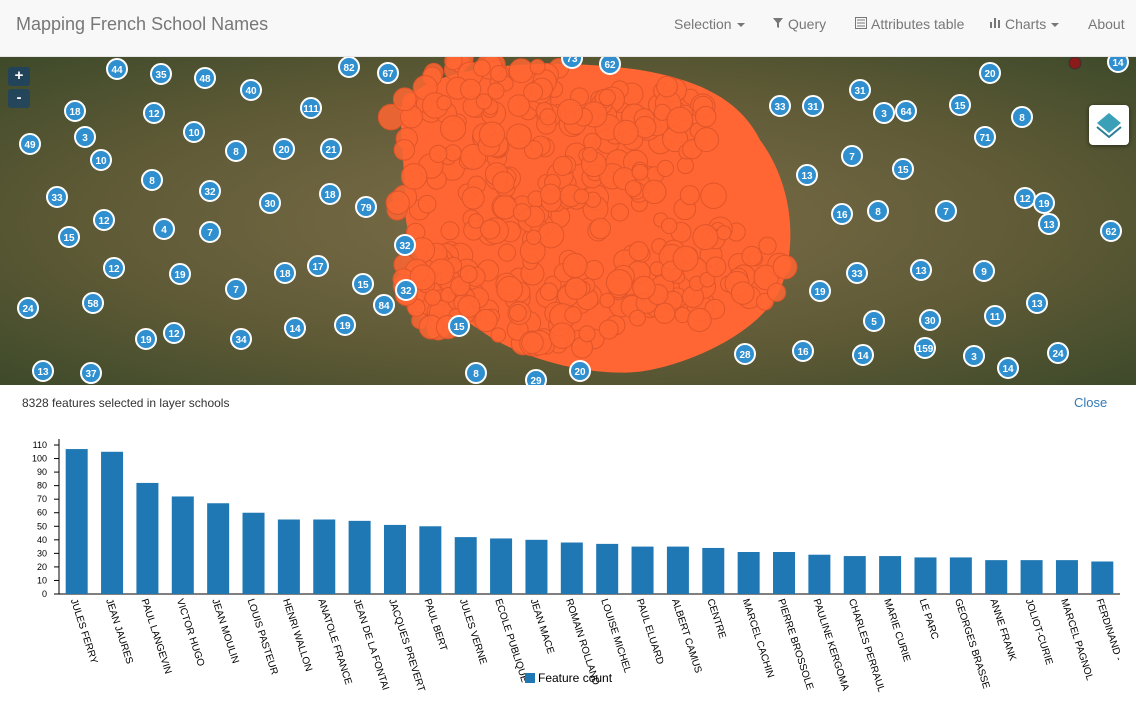  I want to click on cluster: 29, so click(536, 377).